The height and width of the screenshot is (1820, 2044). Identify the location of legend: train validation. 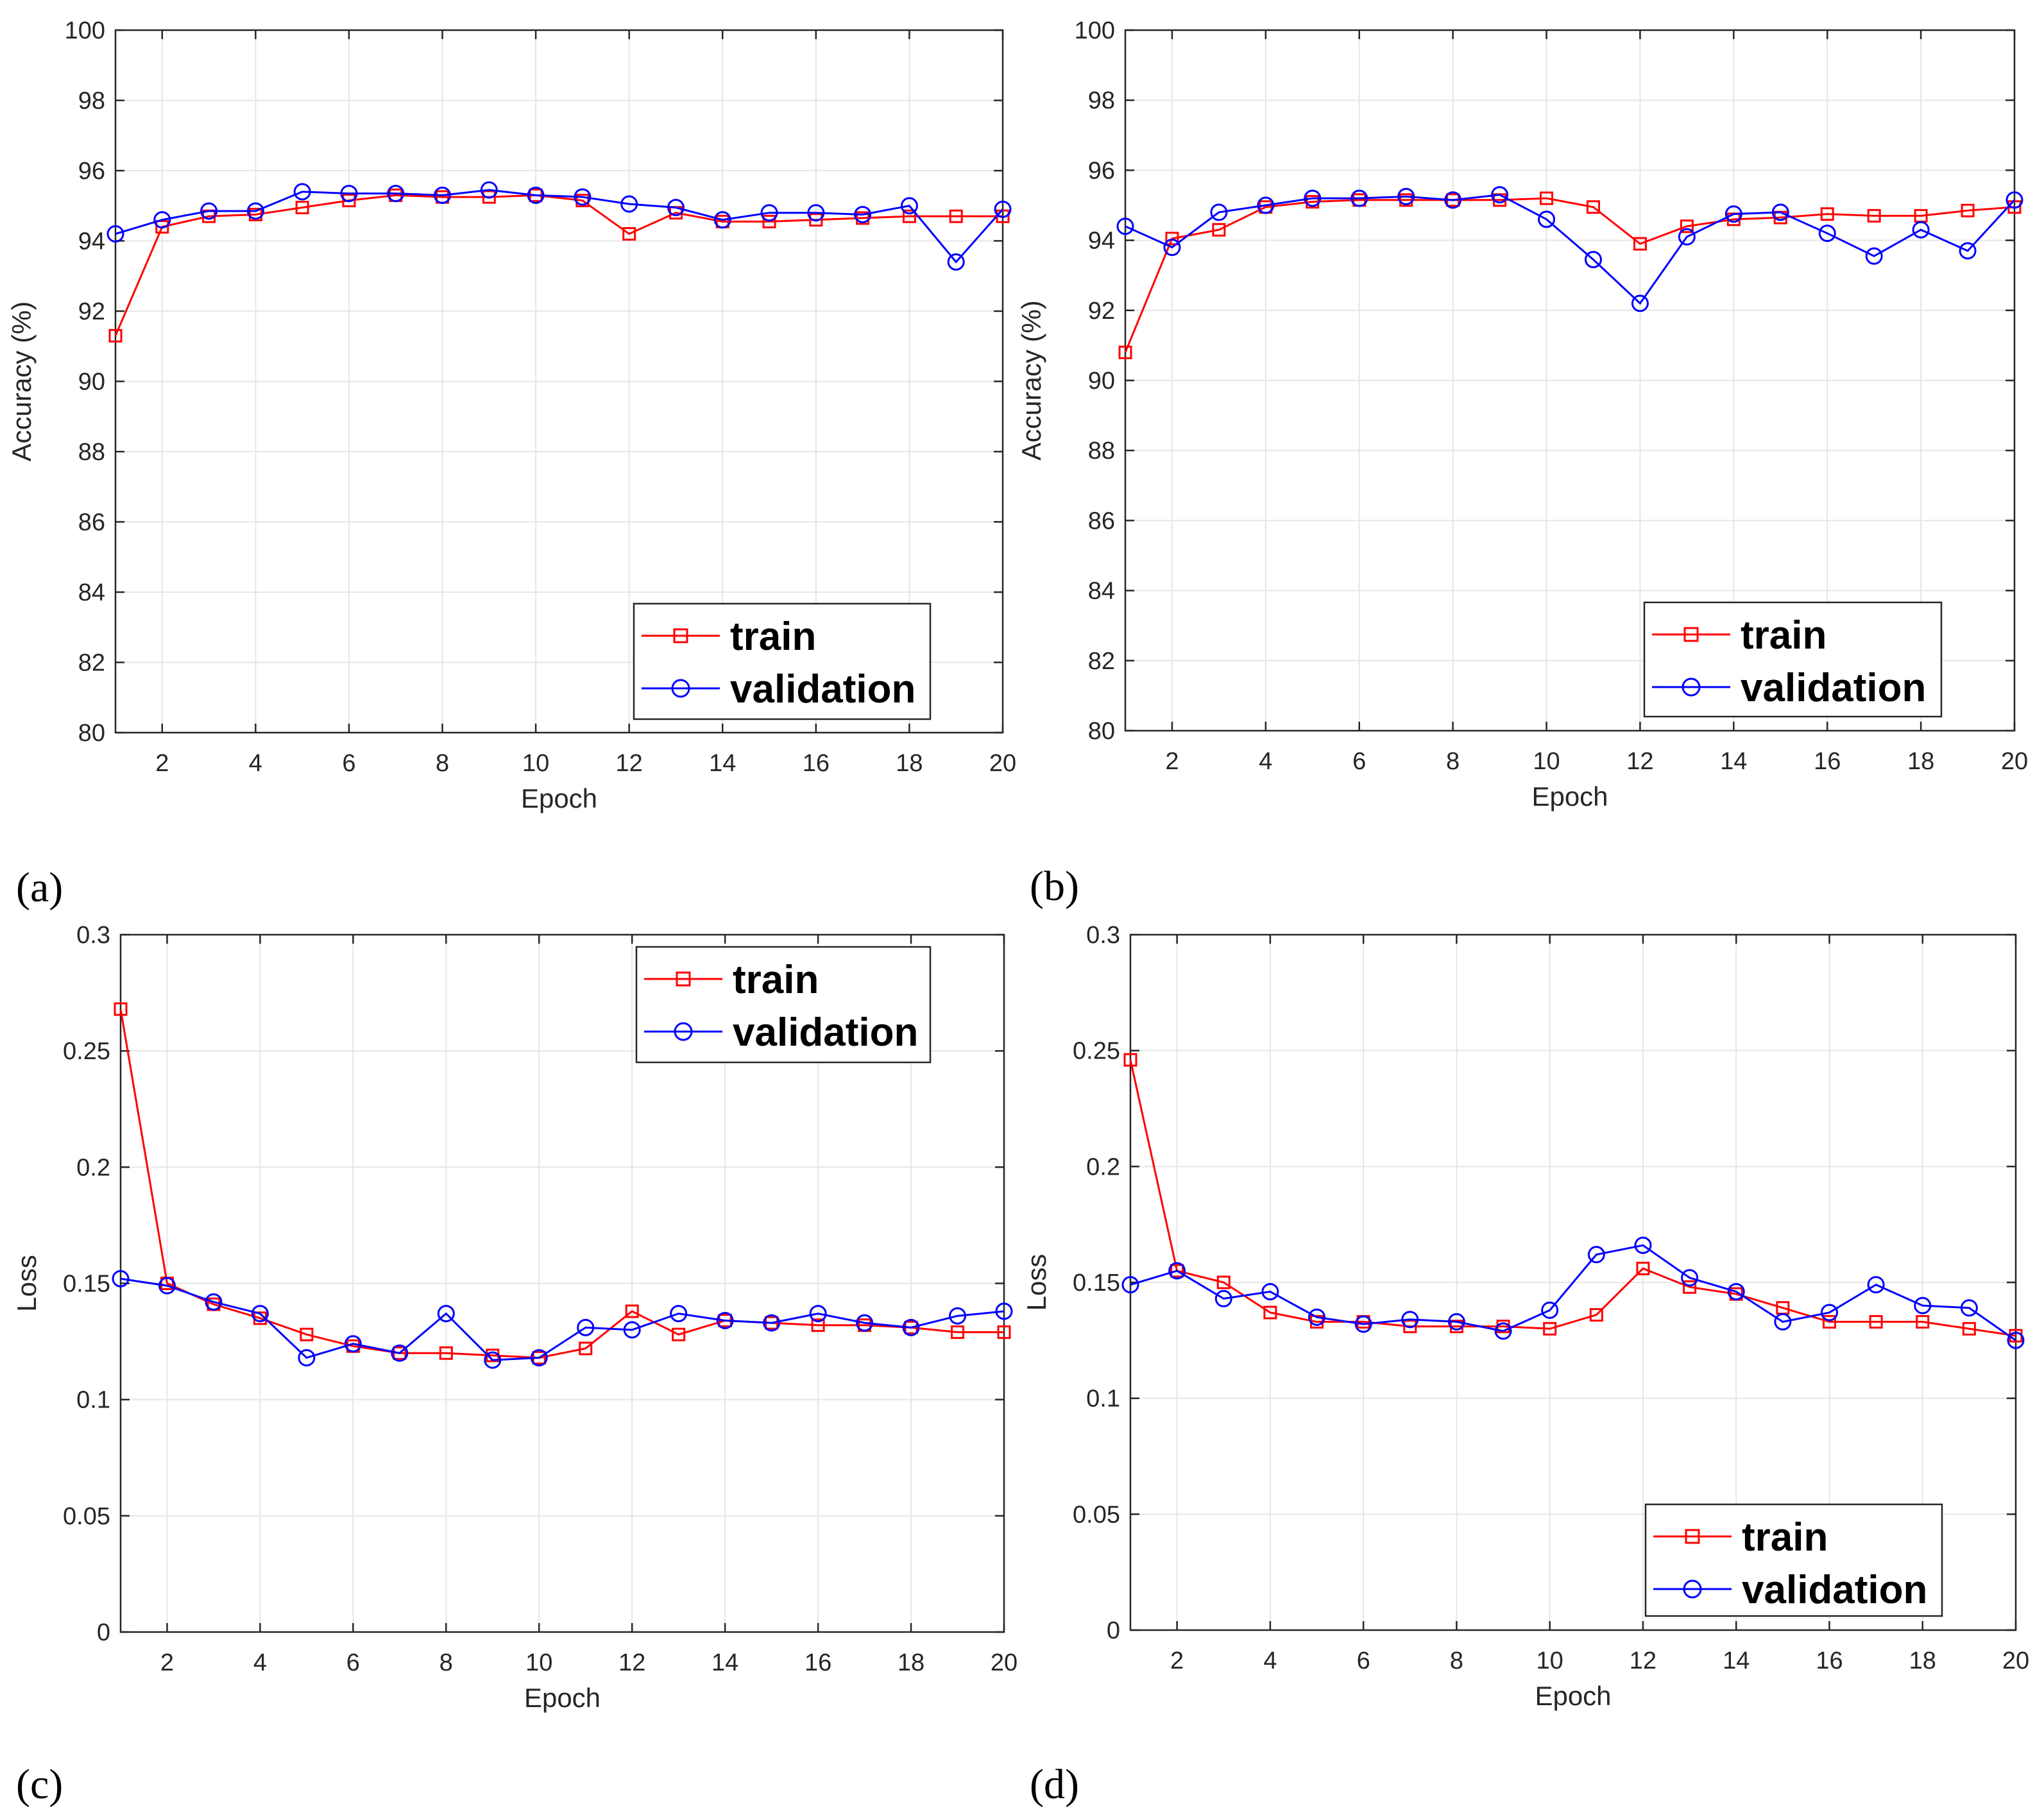
(1794, 1560).